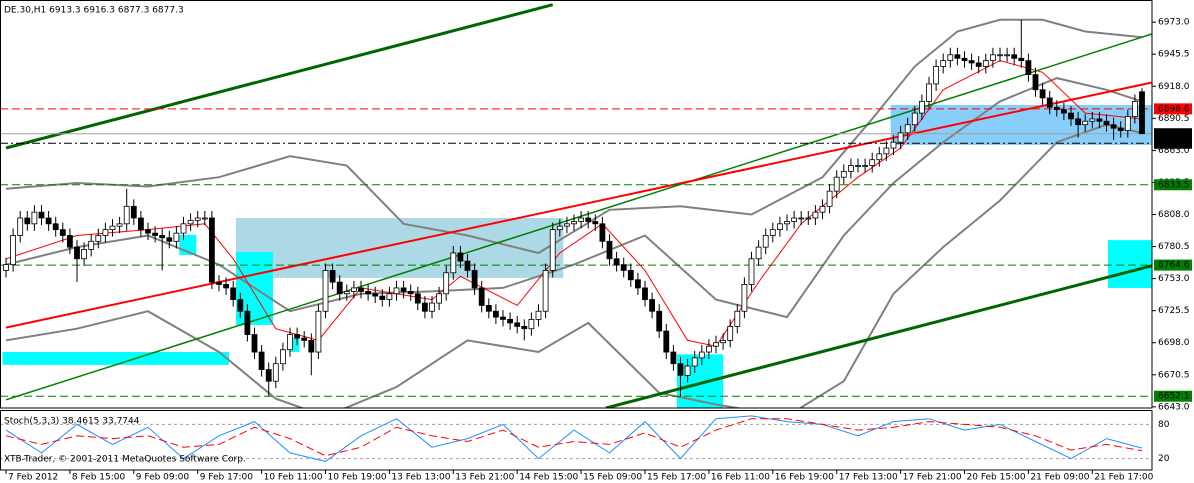 This screenshot has width=1194, height=483. I want to click on x-tick-label: 15 Feb 17:00, so click(676, 478).